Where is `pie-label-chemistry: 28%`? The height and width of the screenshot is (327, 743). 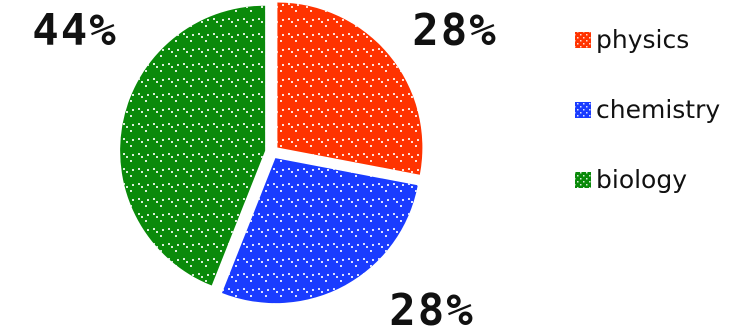
pie-label-chemistry: 28% is located at coordinates (431, 306).